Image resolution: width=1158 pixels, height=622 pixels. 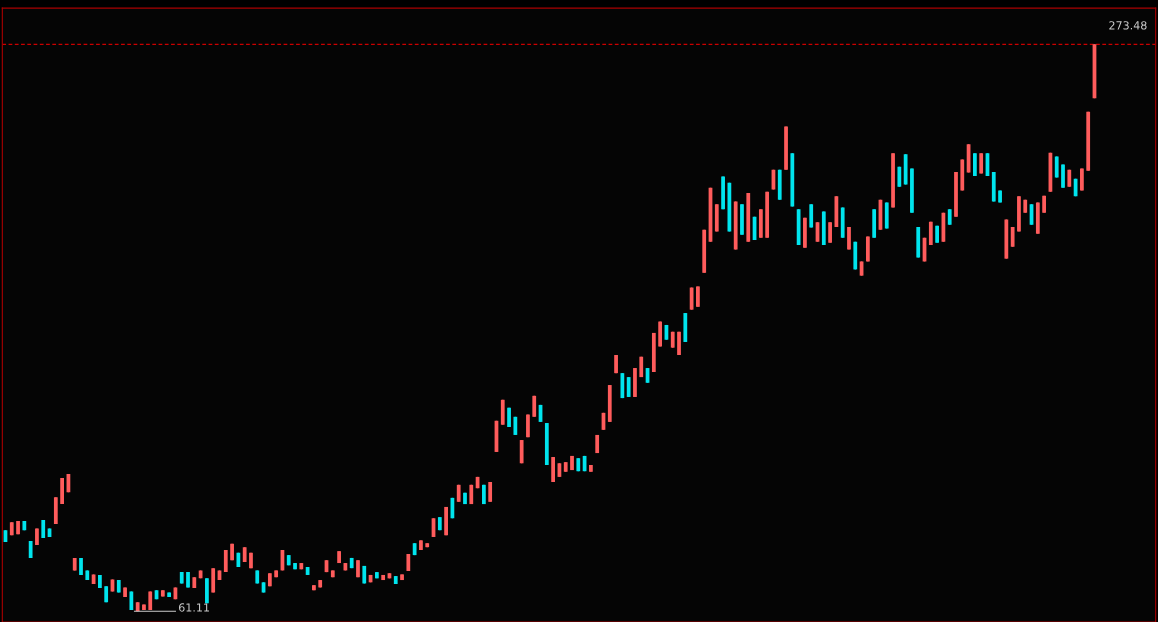 What do you see at coordinates (1128, 25) in the screenshot?
I see `text: 273.48` at bounding box center [1128, 25].